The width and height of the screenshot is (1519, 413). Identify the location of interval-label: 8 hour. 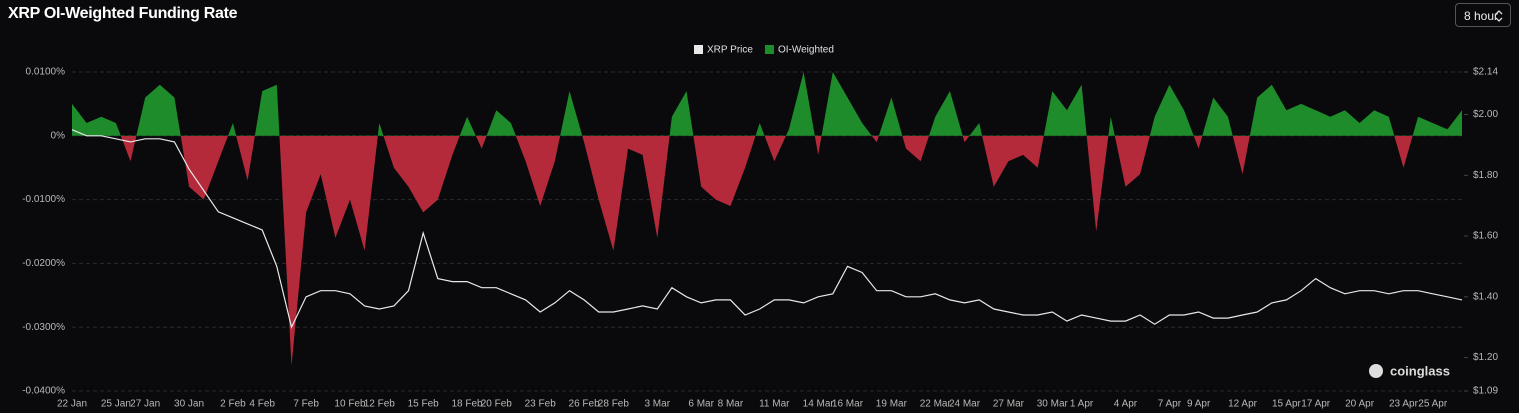
(1481, 16).